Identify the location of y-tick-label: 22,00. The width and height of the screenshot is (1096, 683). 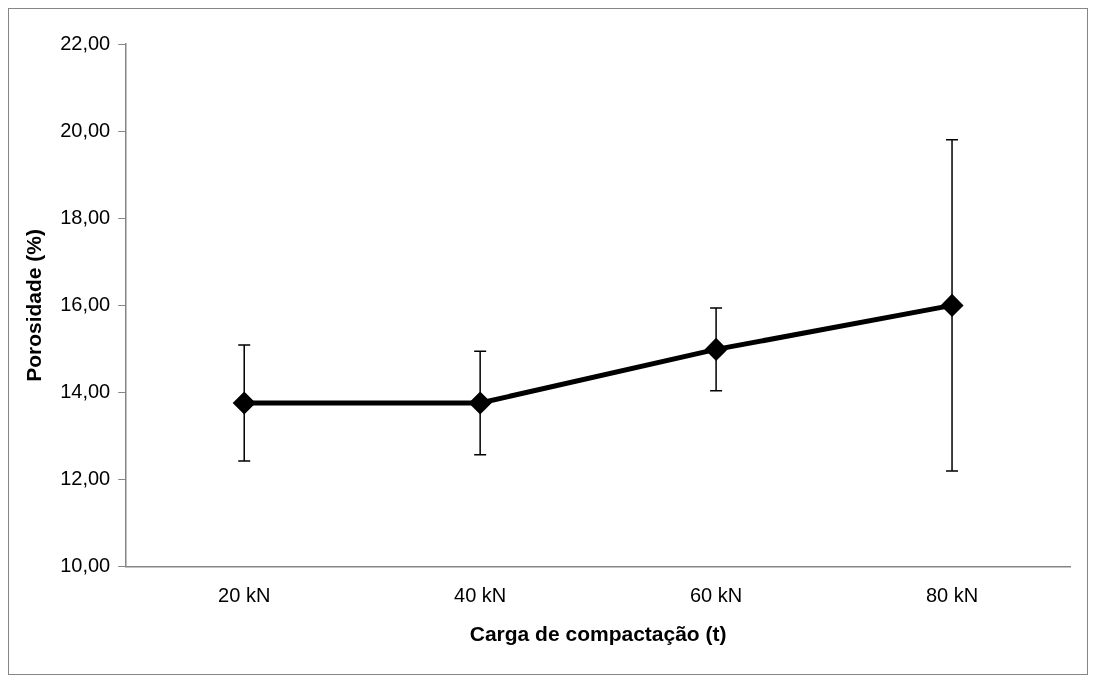
(85, 42).